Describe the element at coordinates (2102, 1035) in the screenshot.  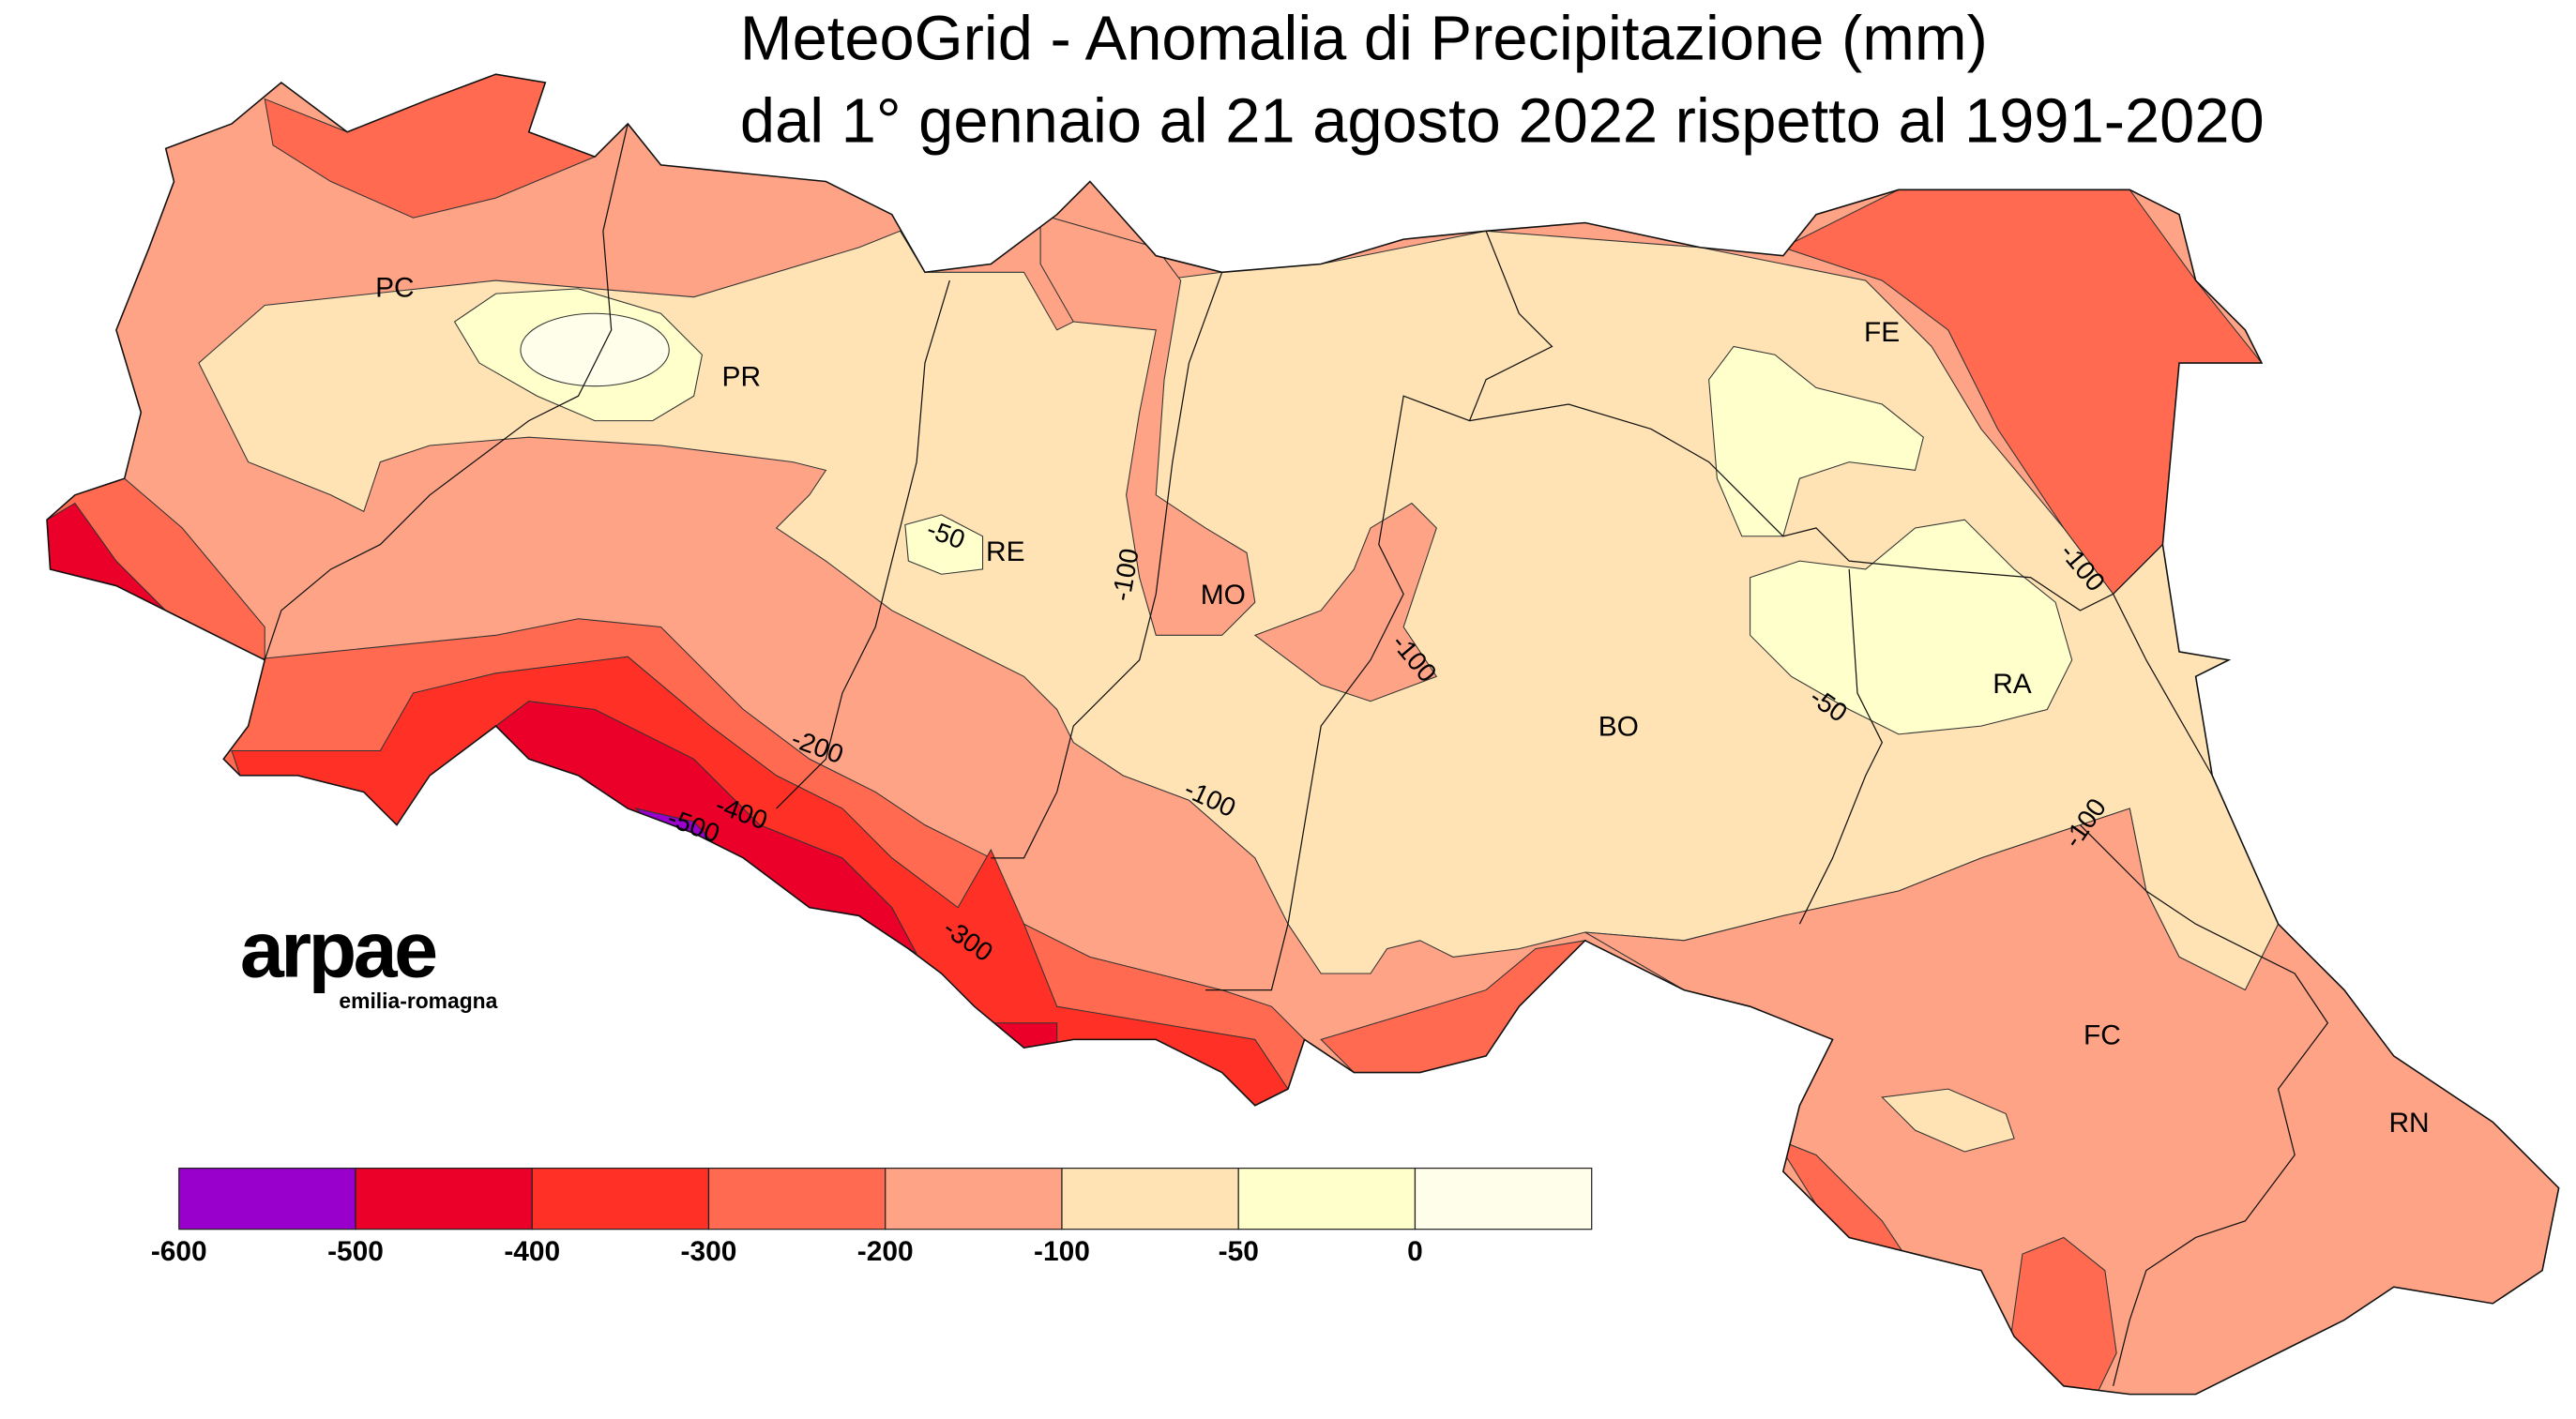
I see `province-label-fc: FC` at that location.